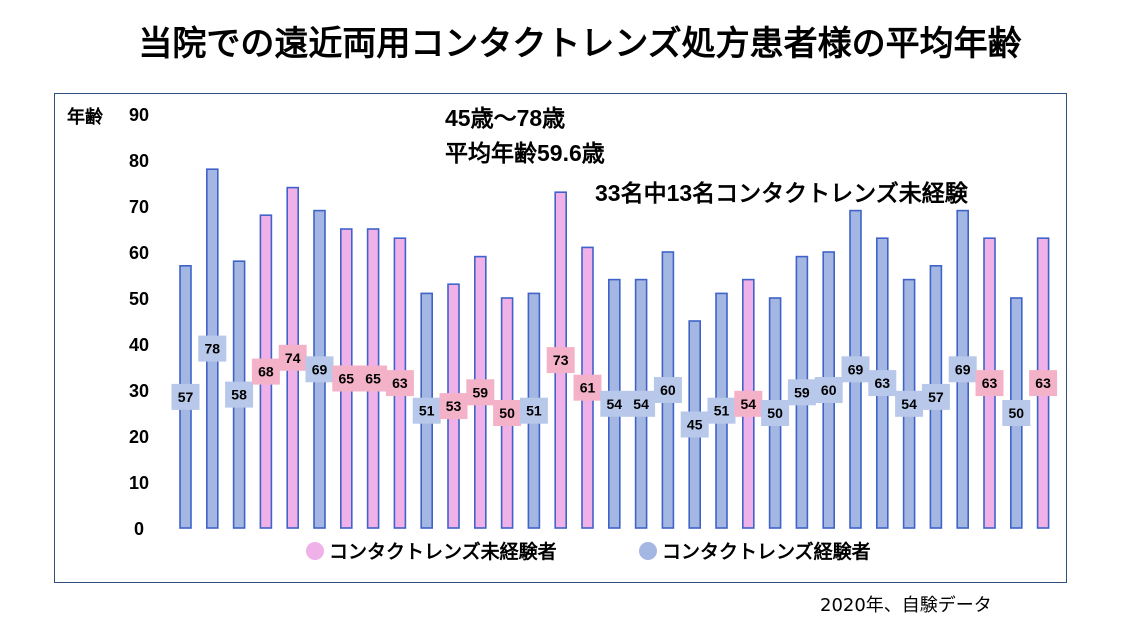 This screenshot has width=1145, height=642. What do you see at coordinates (588, 551) in the screenshot?
I see `legend: コンタクトレンズ未経験者 コンタクトレンズ経験者` at bounding box center [588, 551].